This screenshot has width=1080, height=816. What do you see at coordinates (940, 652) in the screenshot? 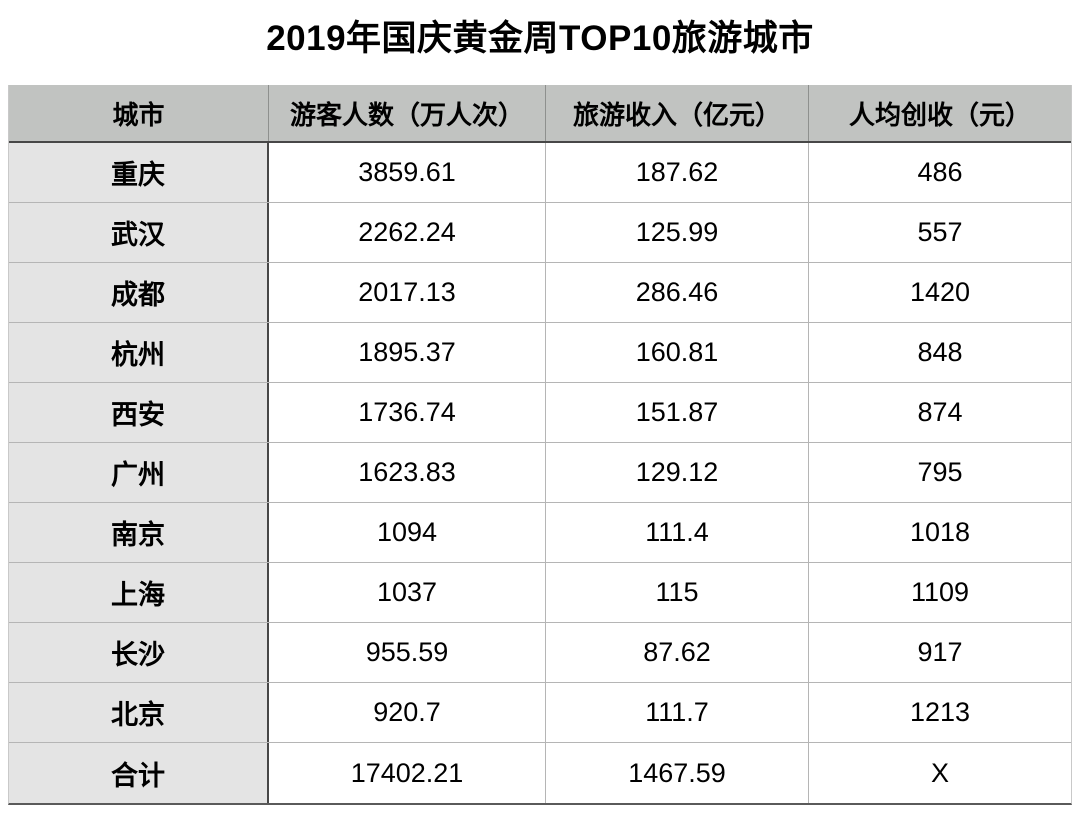
I see `per-capita-cell: 917` at bounding box center [940, 652].